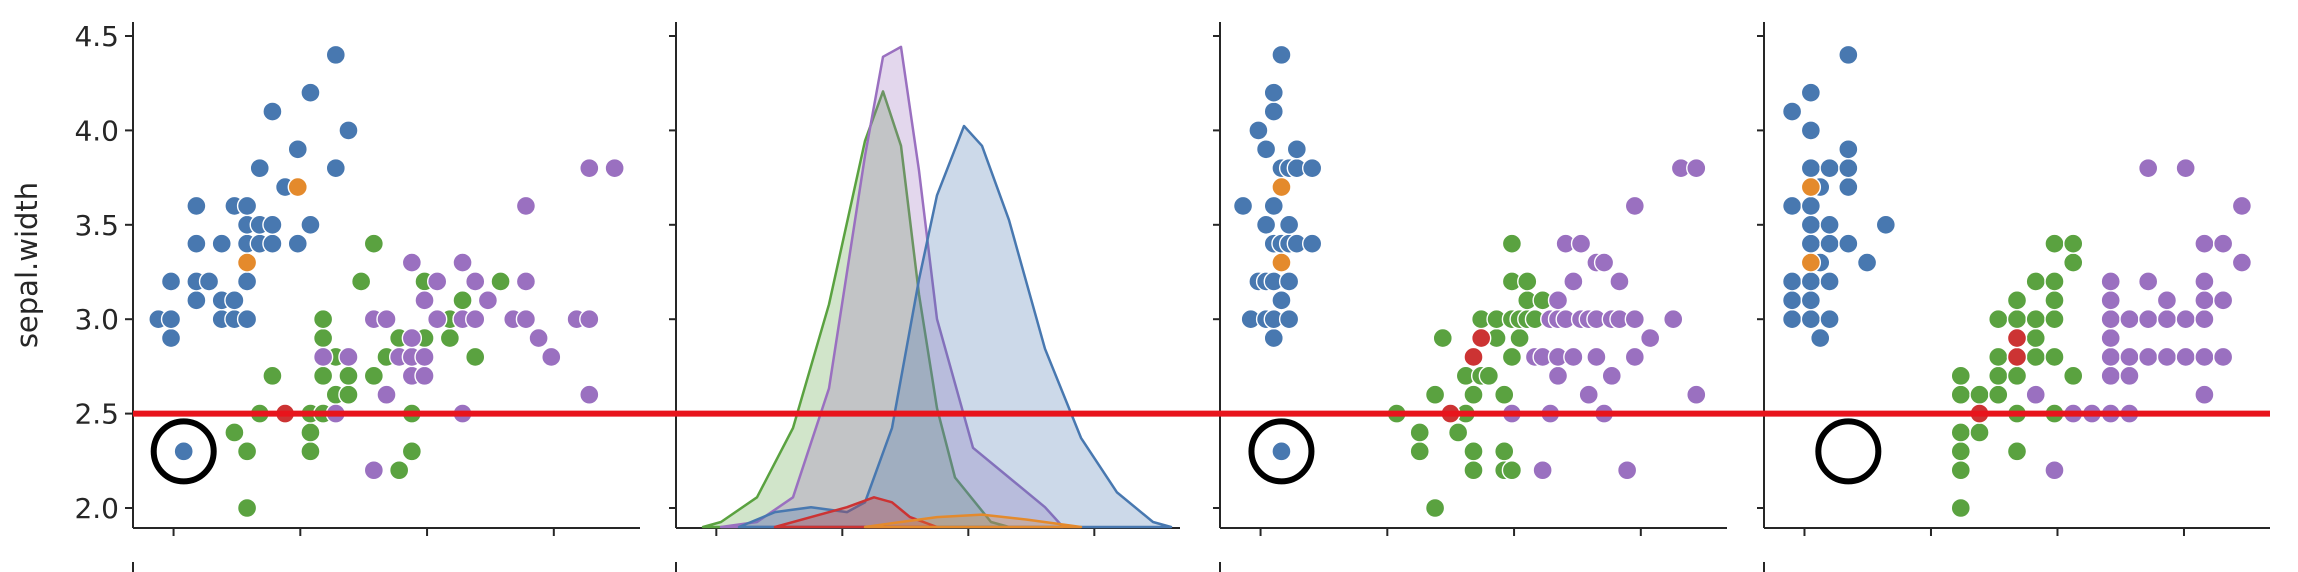 The image size is (2298, 572). What do you see at coordinates (96, 319) in the screenshot?
I see `y-tick-label: 3.0` at bounding box center [96, 319].